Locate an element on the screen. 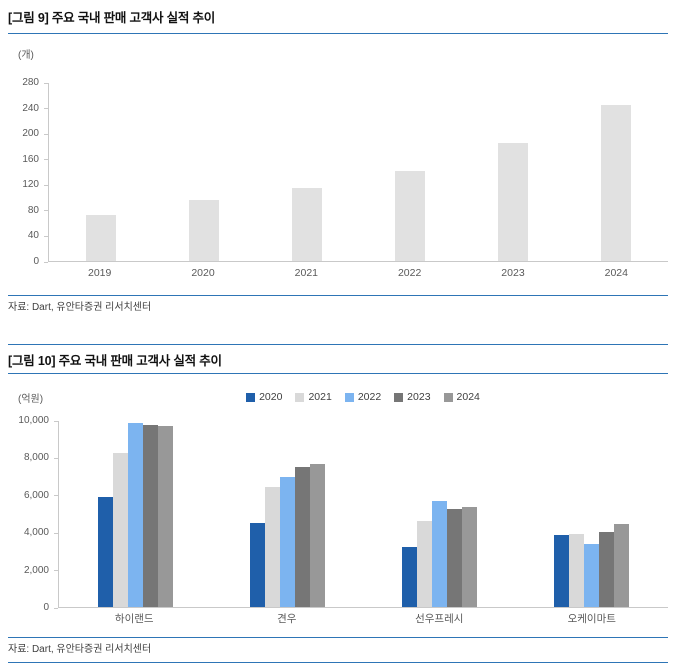 The width and height of the screenshot is (677, 666). legend-area: 2020 2021 2022 2023 2024 is located at coordinates (363, 397).